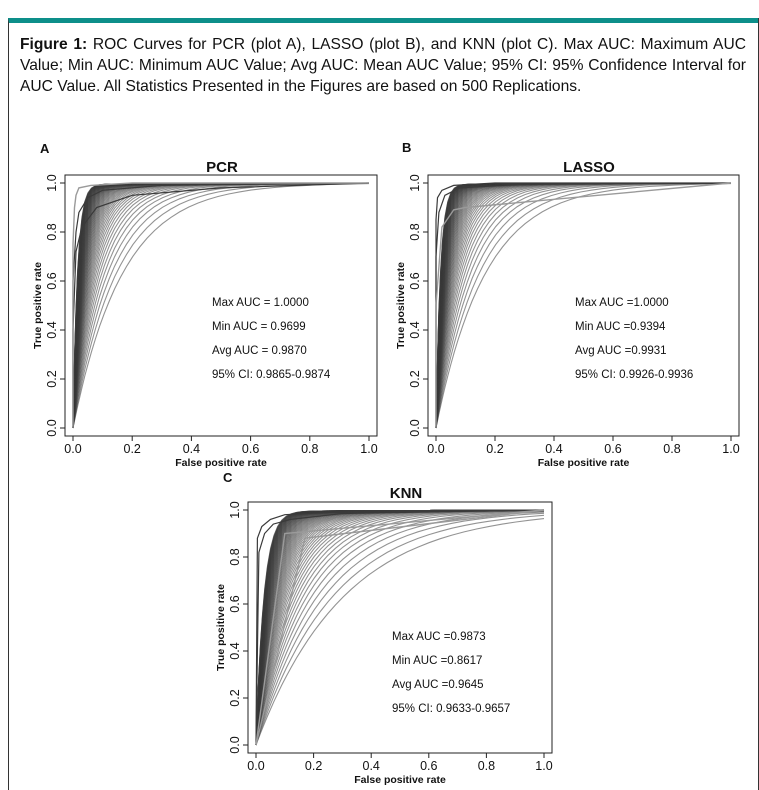 The height and width of the screenshot is (790, 759). Describe the element at coordinates (54, 44) in the screenshot. I see `caption-label: Figure 1:` at that location.